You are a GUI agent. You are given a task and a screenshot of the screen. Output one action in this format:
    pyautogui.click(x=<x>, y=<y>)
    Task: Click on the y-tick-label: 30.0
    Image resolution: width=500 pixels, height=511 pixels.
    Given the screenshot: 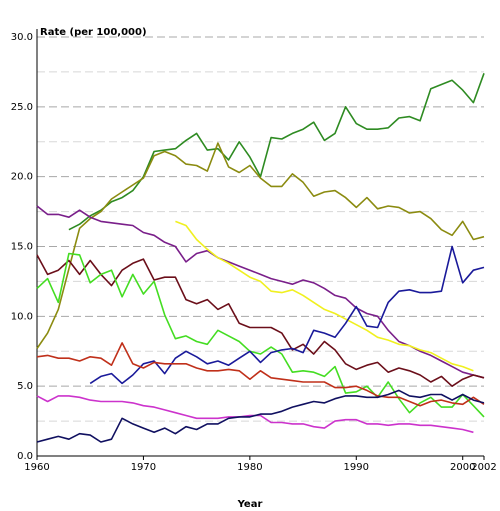 What is the action you would take?
    pyautogui.click(x=22, y=37)
    